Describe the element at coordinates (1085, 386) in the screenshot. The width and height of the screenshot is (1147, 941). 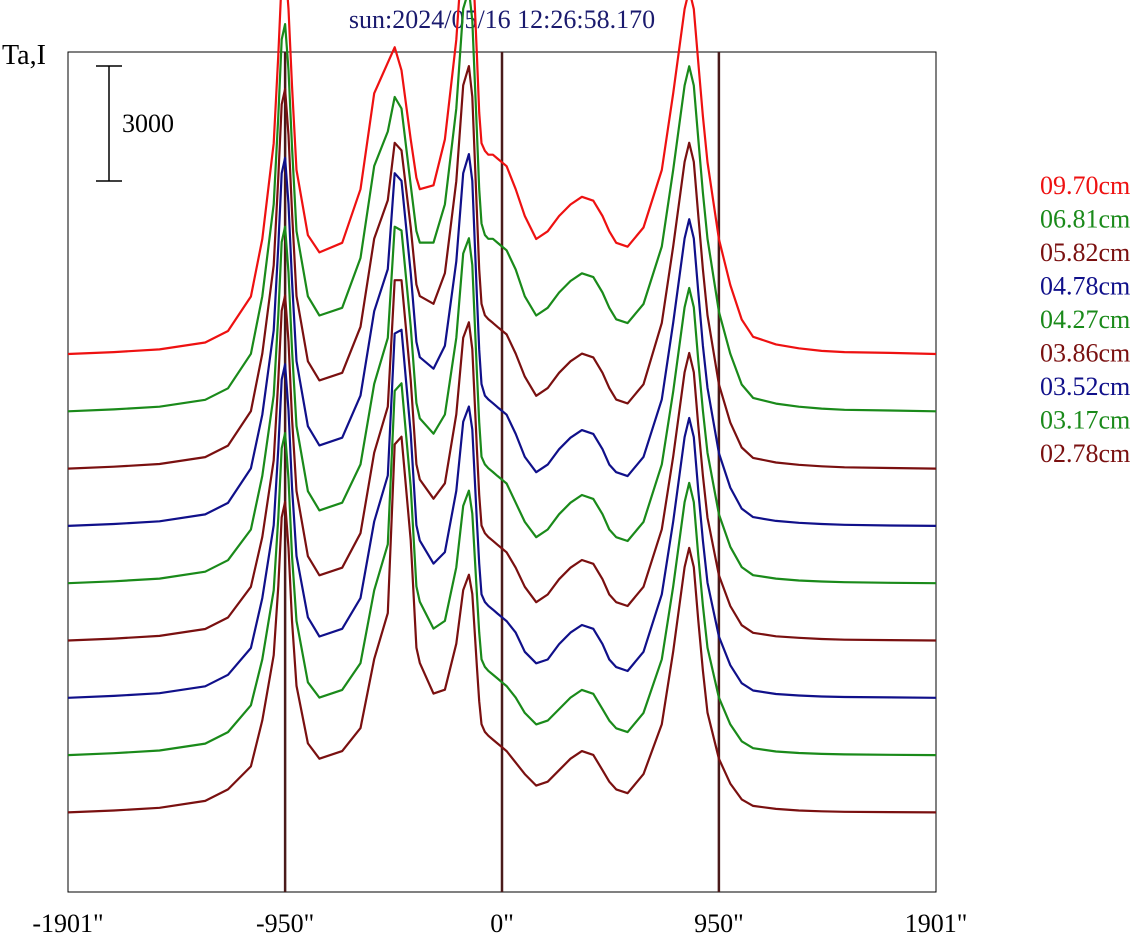
I see `legend-entry-03.52cm: 03.52cm` at that location.